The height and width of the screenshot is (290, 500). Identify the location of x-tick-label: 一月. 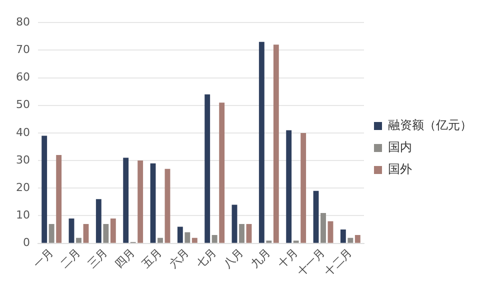
(43, 258).